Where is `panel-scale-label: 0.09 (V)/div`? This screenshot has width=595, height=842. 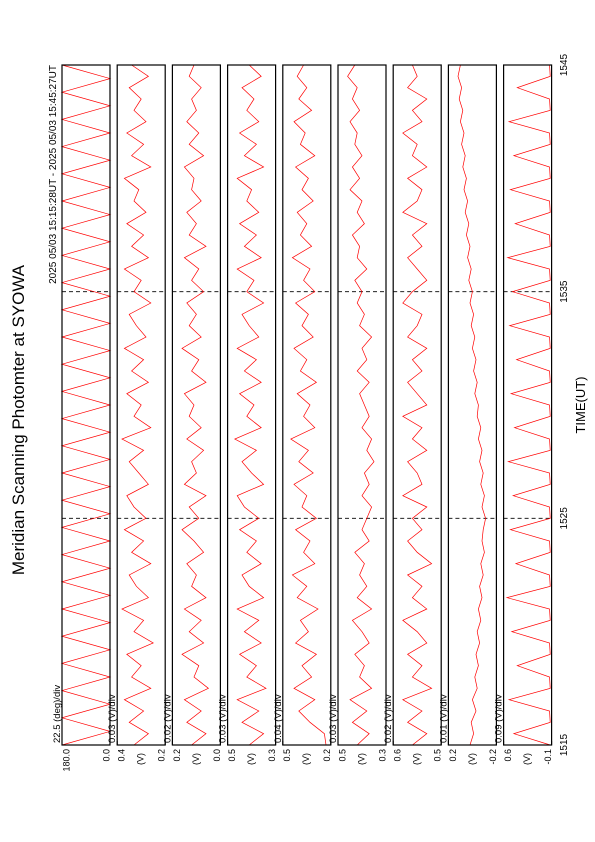 panel-scale-label: 0.09 (V)/div is located at coordinates (499, 718).